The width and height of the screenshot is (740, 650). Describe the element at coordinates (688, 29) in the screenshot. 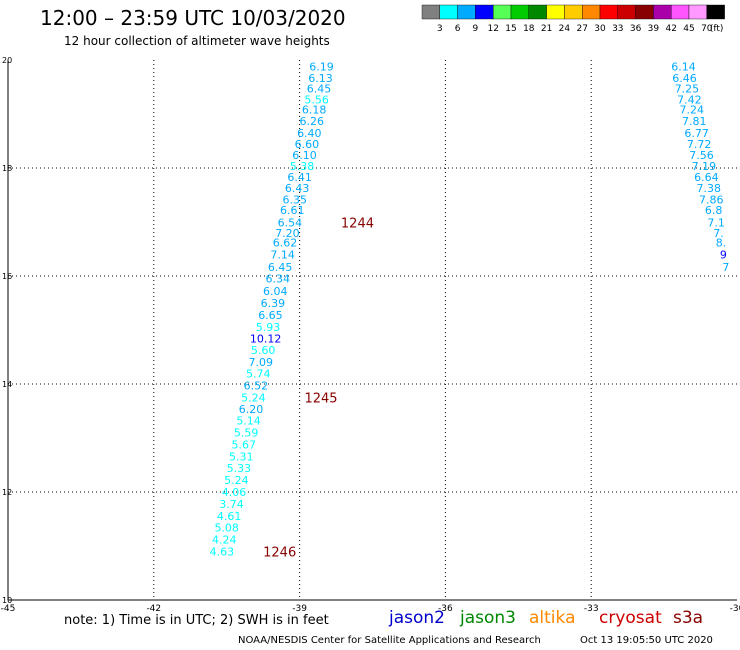

I see `scale-label: 45` at that location.